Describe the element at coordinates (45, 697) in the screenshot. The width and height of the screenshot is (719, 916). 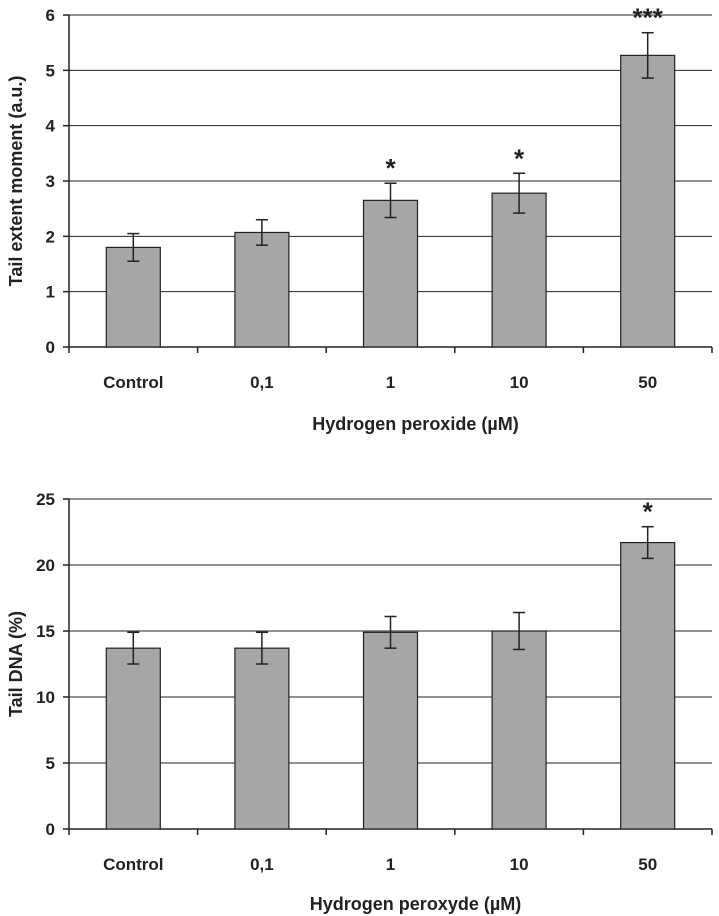
I see `y-tick-label: 10` at that location.